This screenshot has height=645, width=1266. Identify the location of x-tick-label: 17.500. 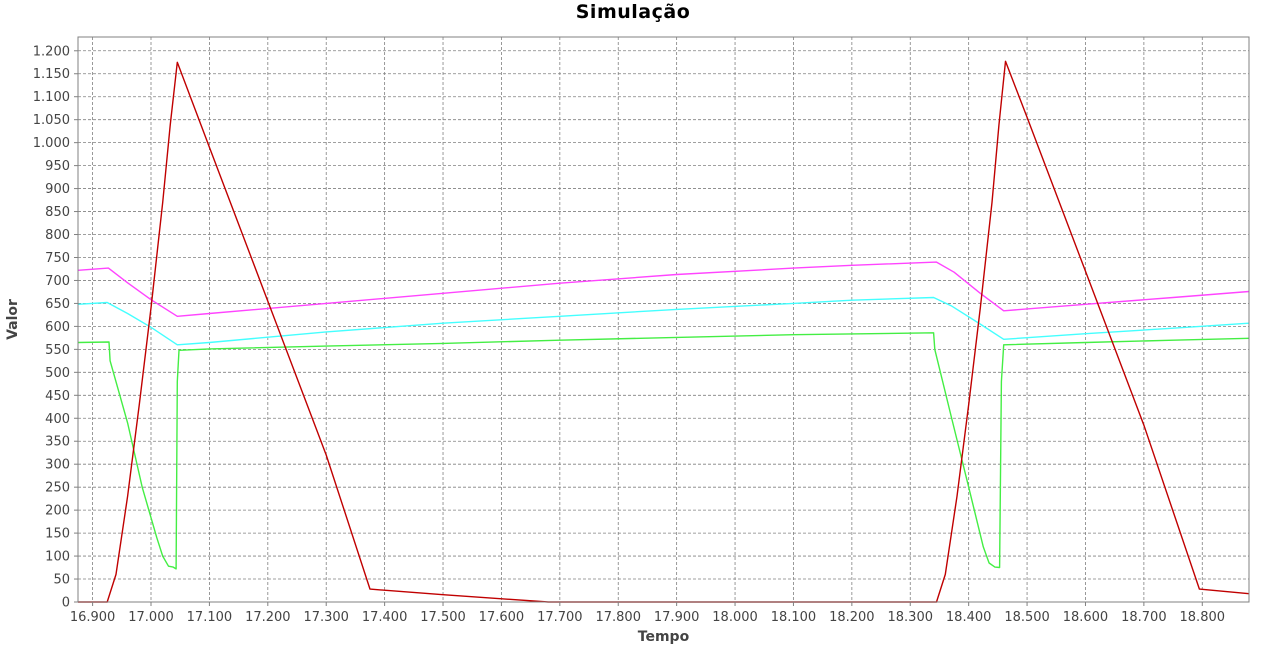
(443, 617).